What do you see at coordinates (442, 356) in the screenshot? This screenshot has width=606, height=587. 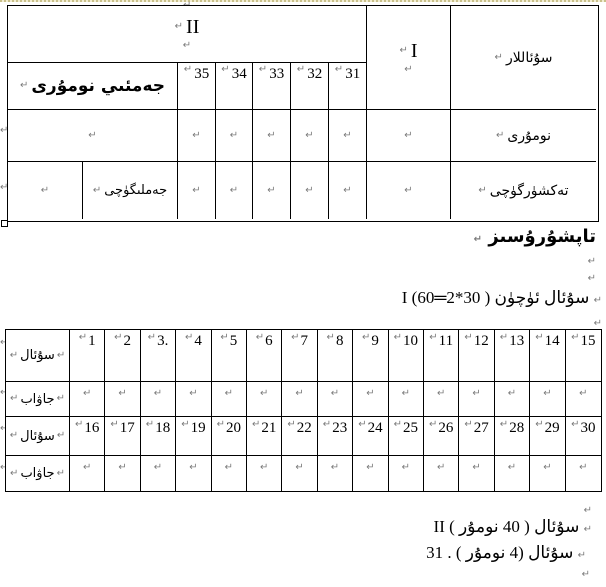 I see `question-number-cell: ↵ 11` at bounding box center [442, 356].